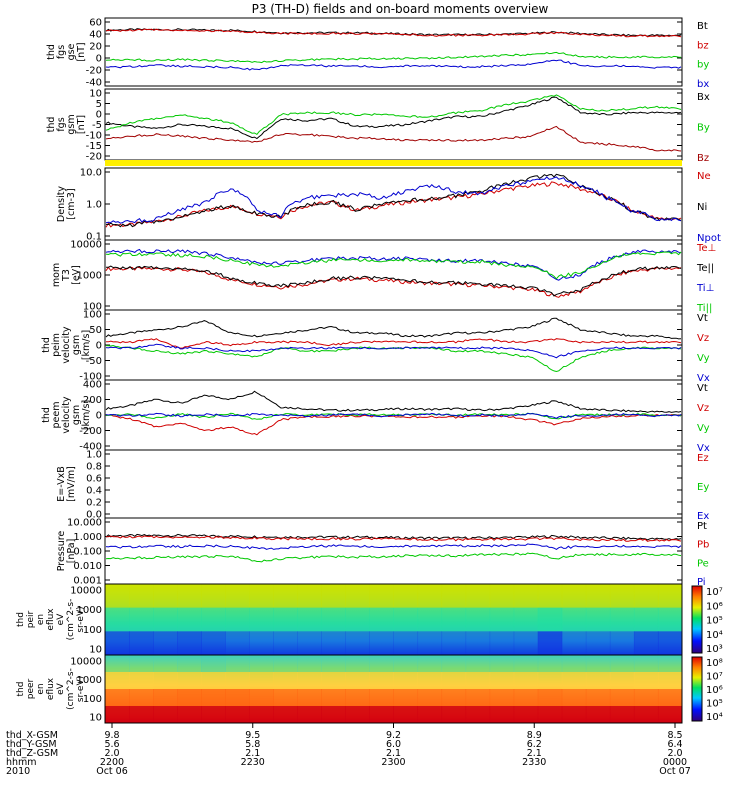  Describe the element at coordinates (71, 484) in the screenshot. I see `y-axis-label-line: [mV/m]` at that location.